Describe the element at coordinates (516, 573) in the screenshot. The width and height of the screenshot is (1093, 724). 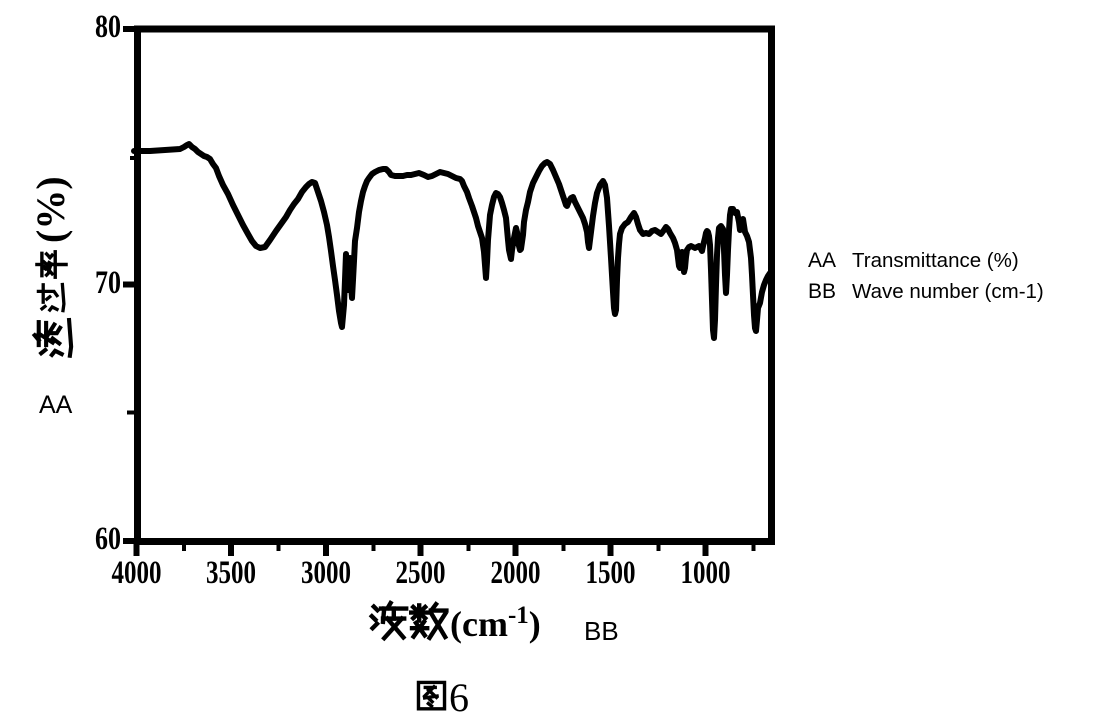
I see `svg-text: 2000` at that location.